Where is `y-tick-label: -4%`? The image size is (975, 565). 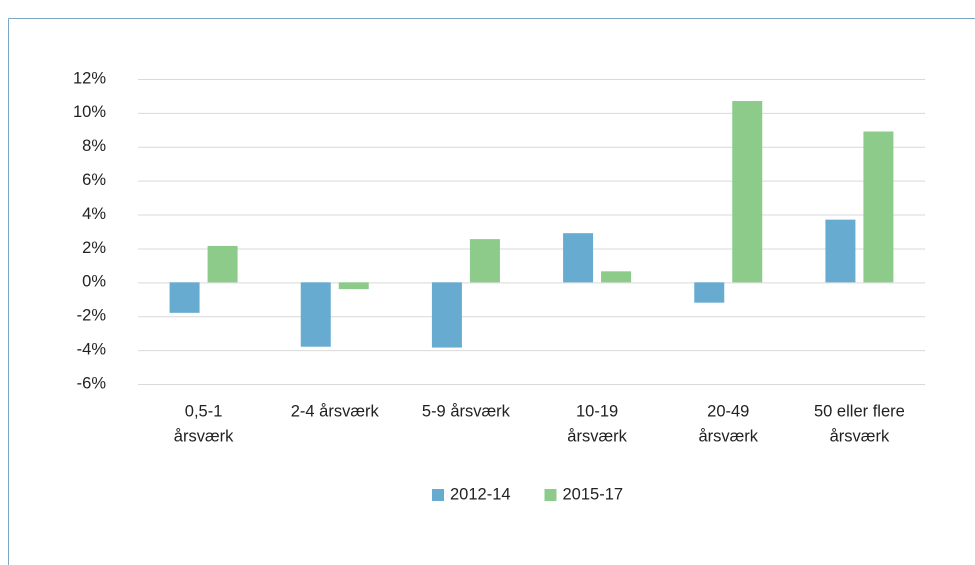 y-tick-label: -4% is located at coordinates (92, 349).